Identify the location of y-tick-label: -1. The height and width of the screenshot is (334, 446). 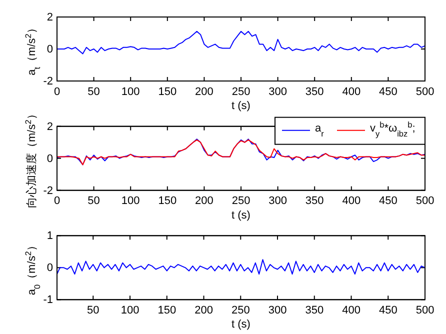
(48, 300).